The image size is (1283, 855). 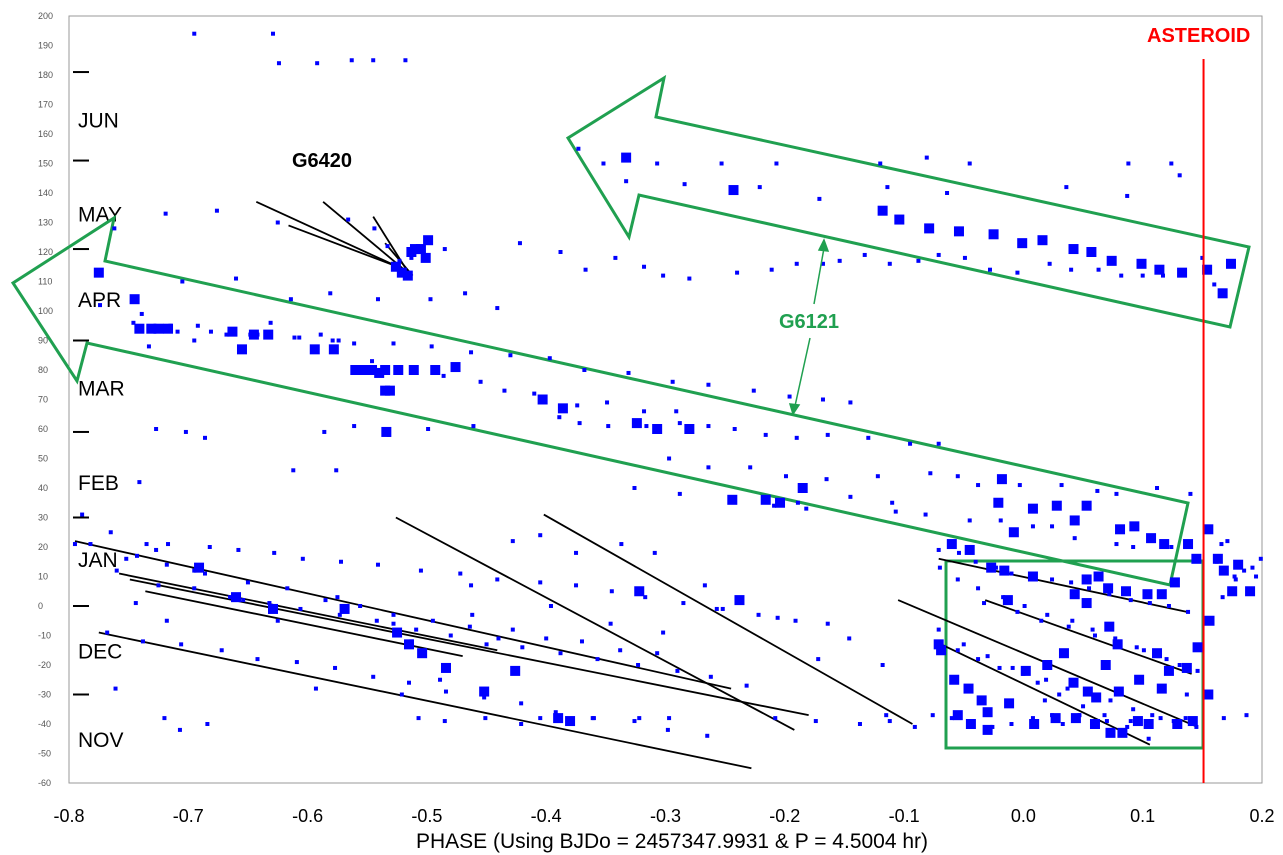 What do you see at coordinates (45, 282) in the screenshot?
I see `y-tick-label: 110` at bounding box center [45, 282].